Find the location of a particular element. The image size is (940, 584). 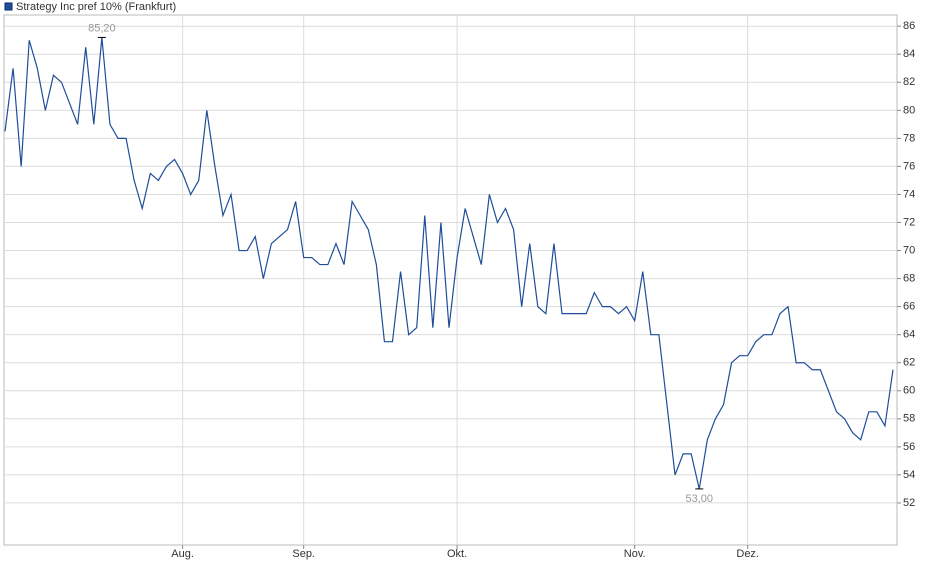

y-tick-label: 56 is located at coordinates (909, 447).